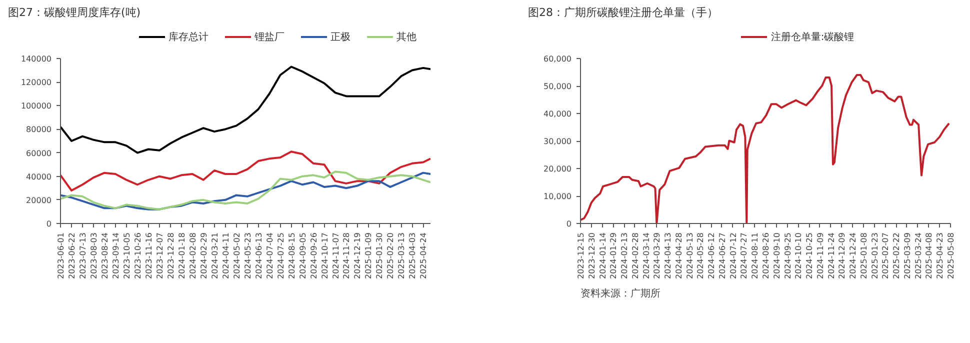 The width and height of the screenshot is (970, 343). What do you see at coordinates (369, 255) in the screenshot?
I see `x-tick-label: 2025-01-09` at bounding box center [369, 255].